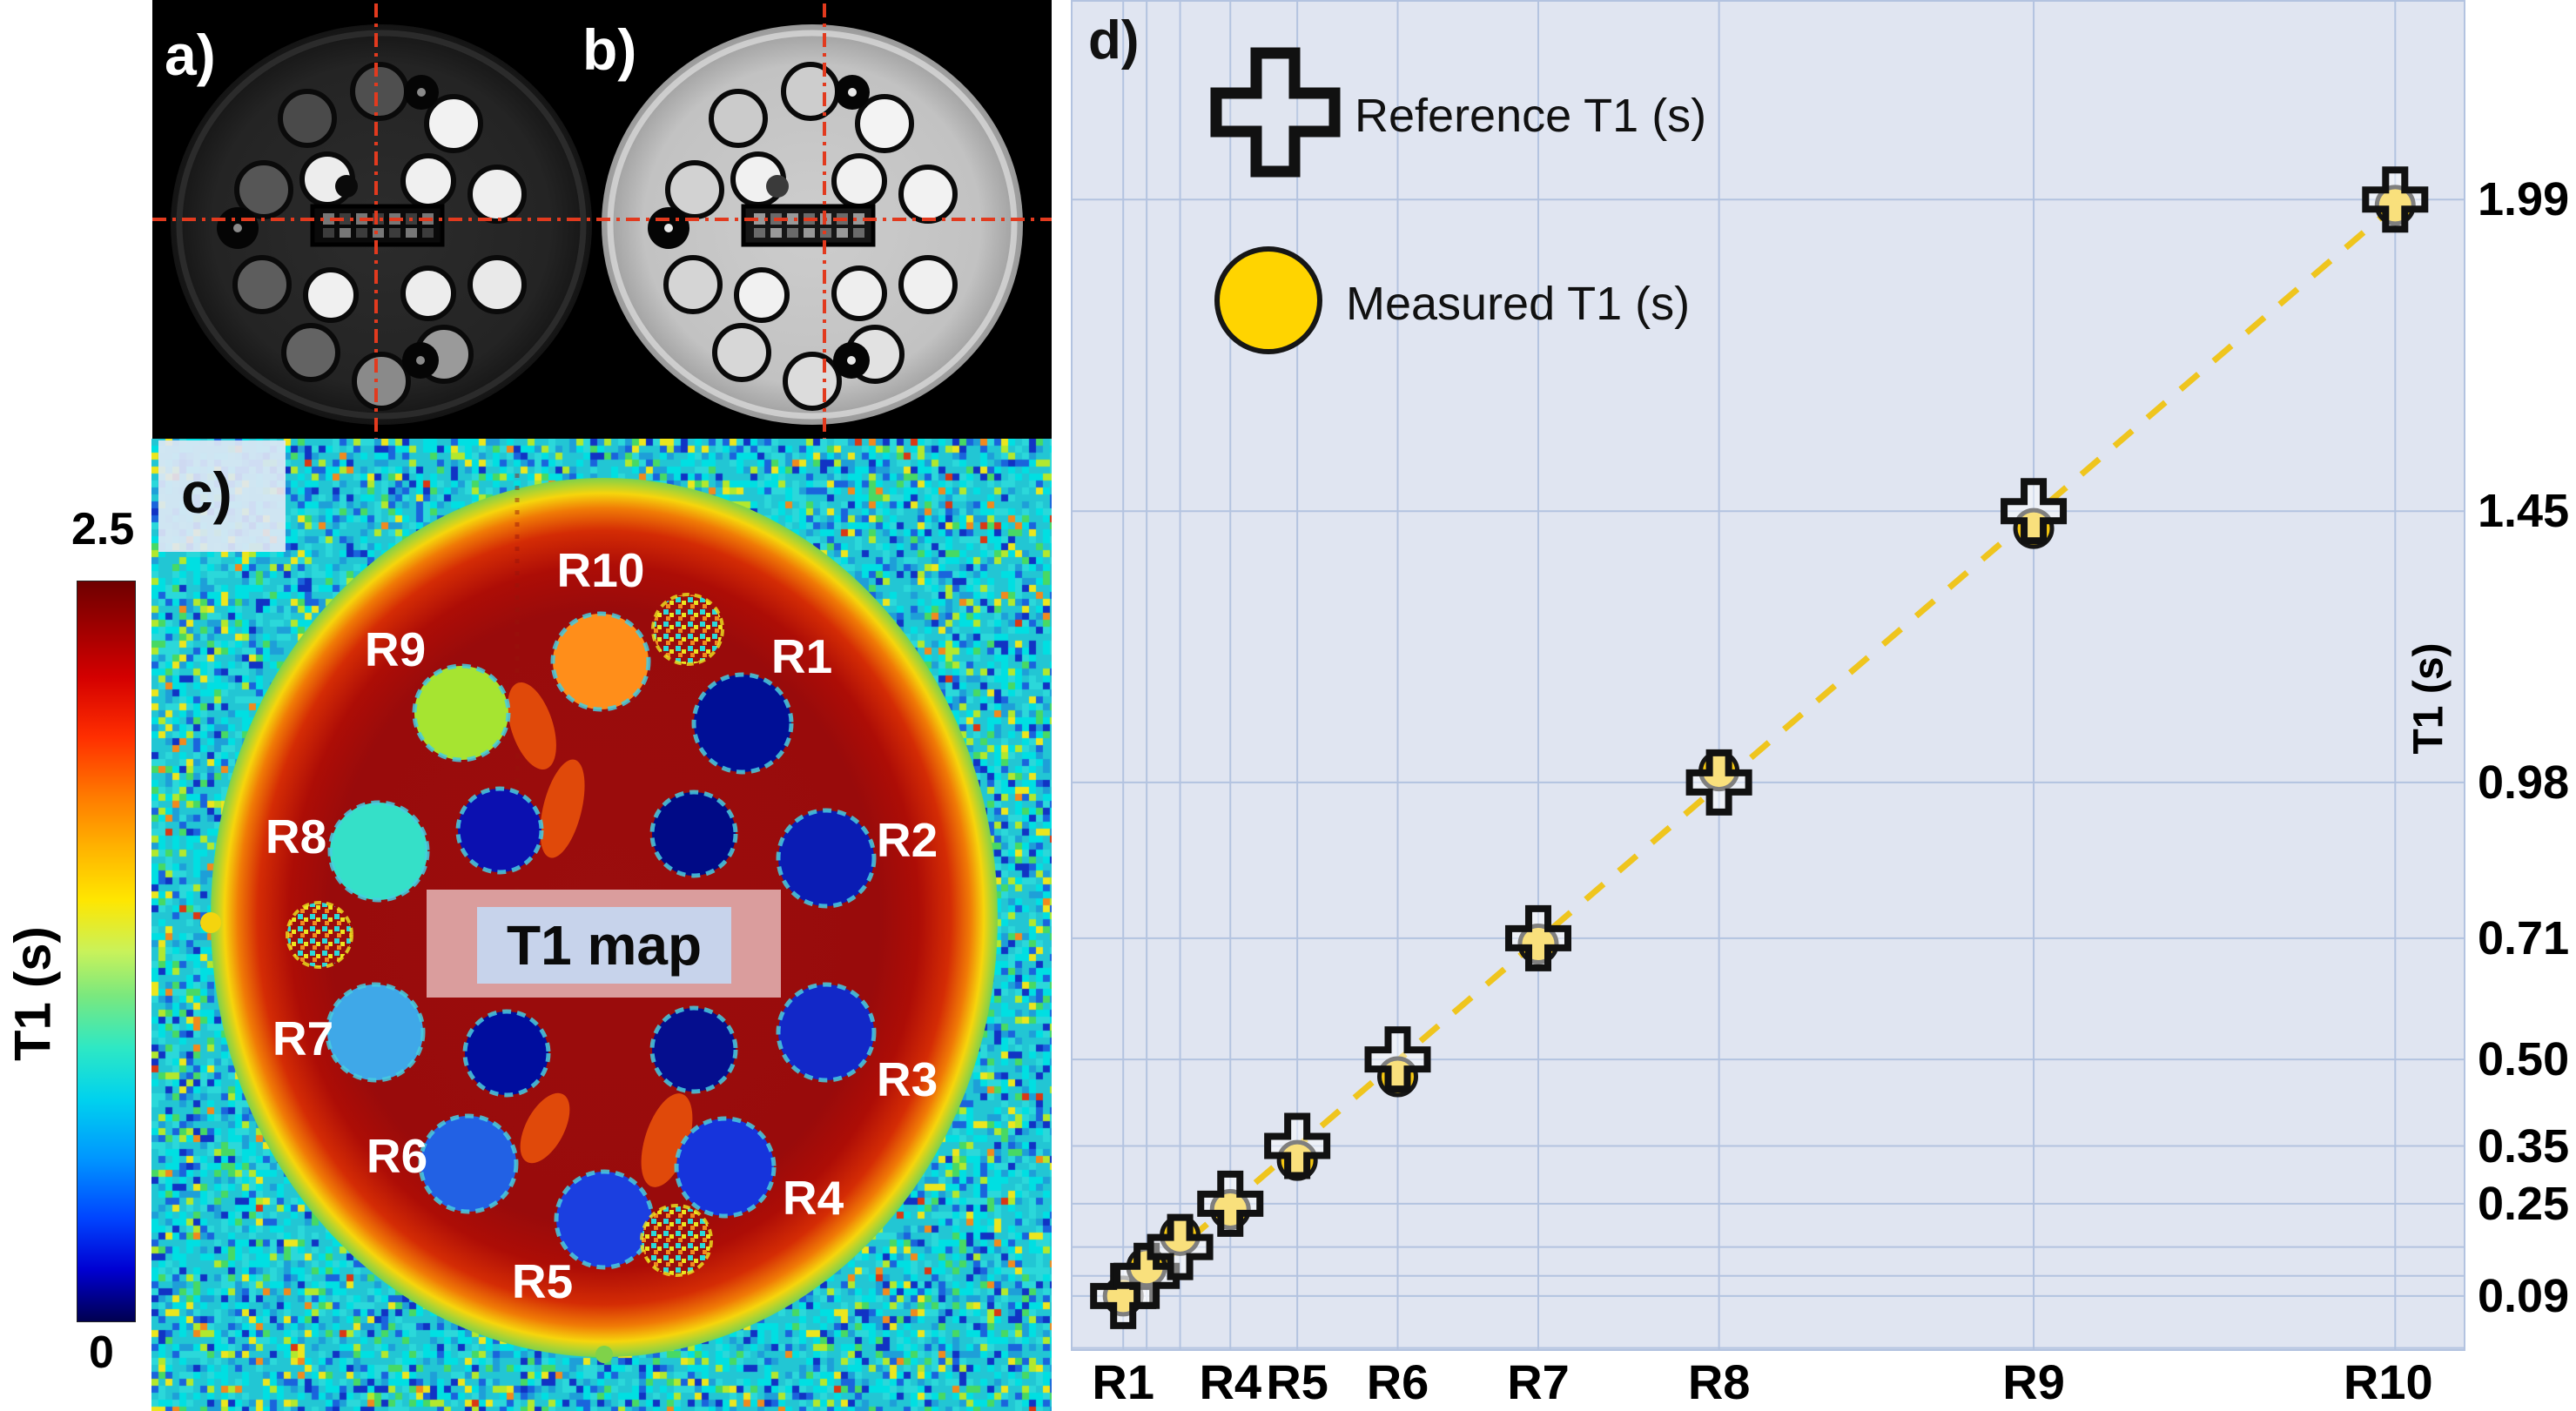  What do you see at coordinates (907, 840) in the screenshot?
I see `region-label: R2` at bounding box center [907, 840].